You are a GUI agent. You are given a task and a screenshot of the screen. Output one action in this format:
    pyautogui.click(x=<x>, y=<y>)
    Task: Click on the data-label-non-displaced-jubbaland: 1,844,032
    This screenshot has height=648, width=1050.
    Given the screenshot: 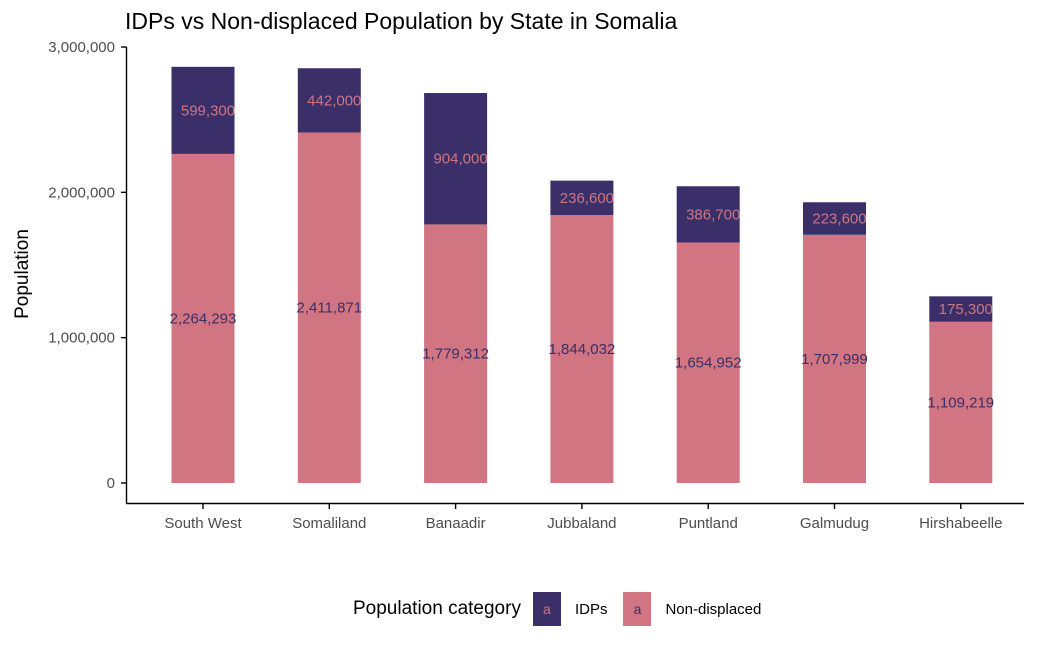 What is the action you would take?
    pyautogui.click(x=582, y=349)
    